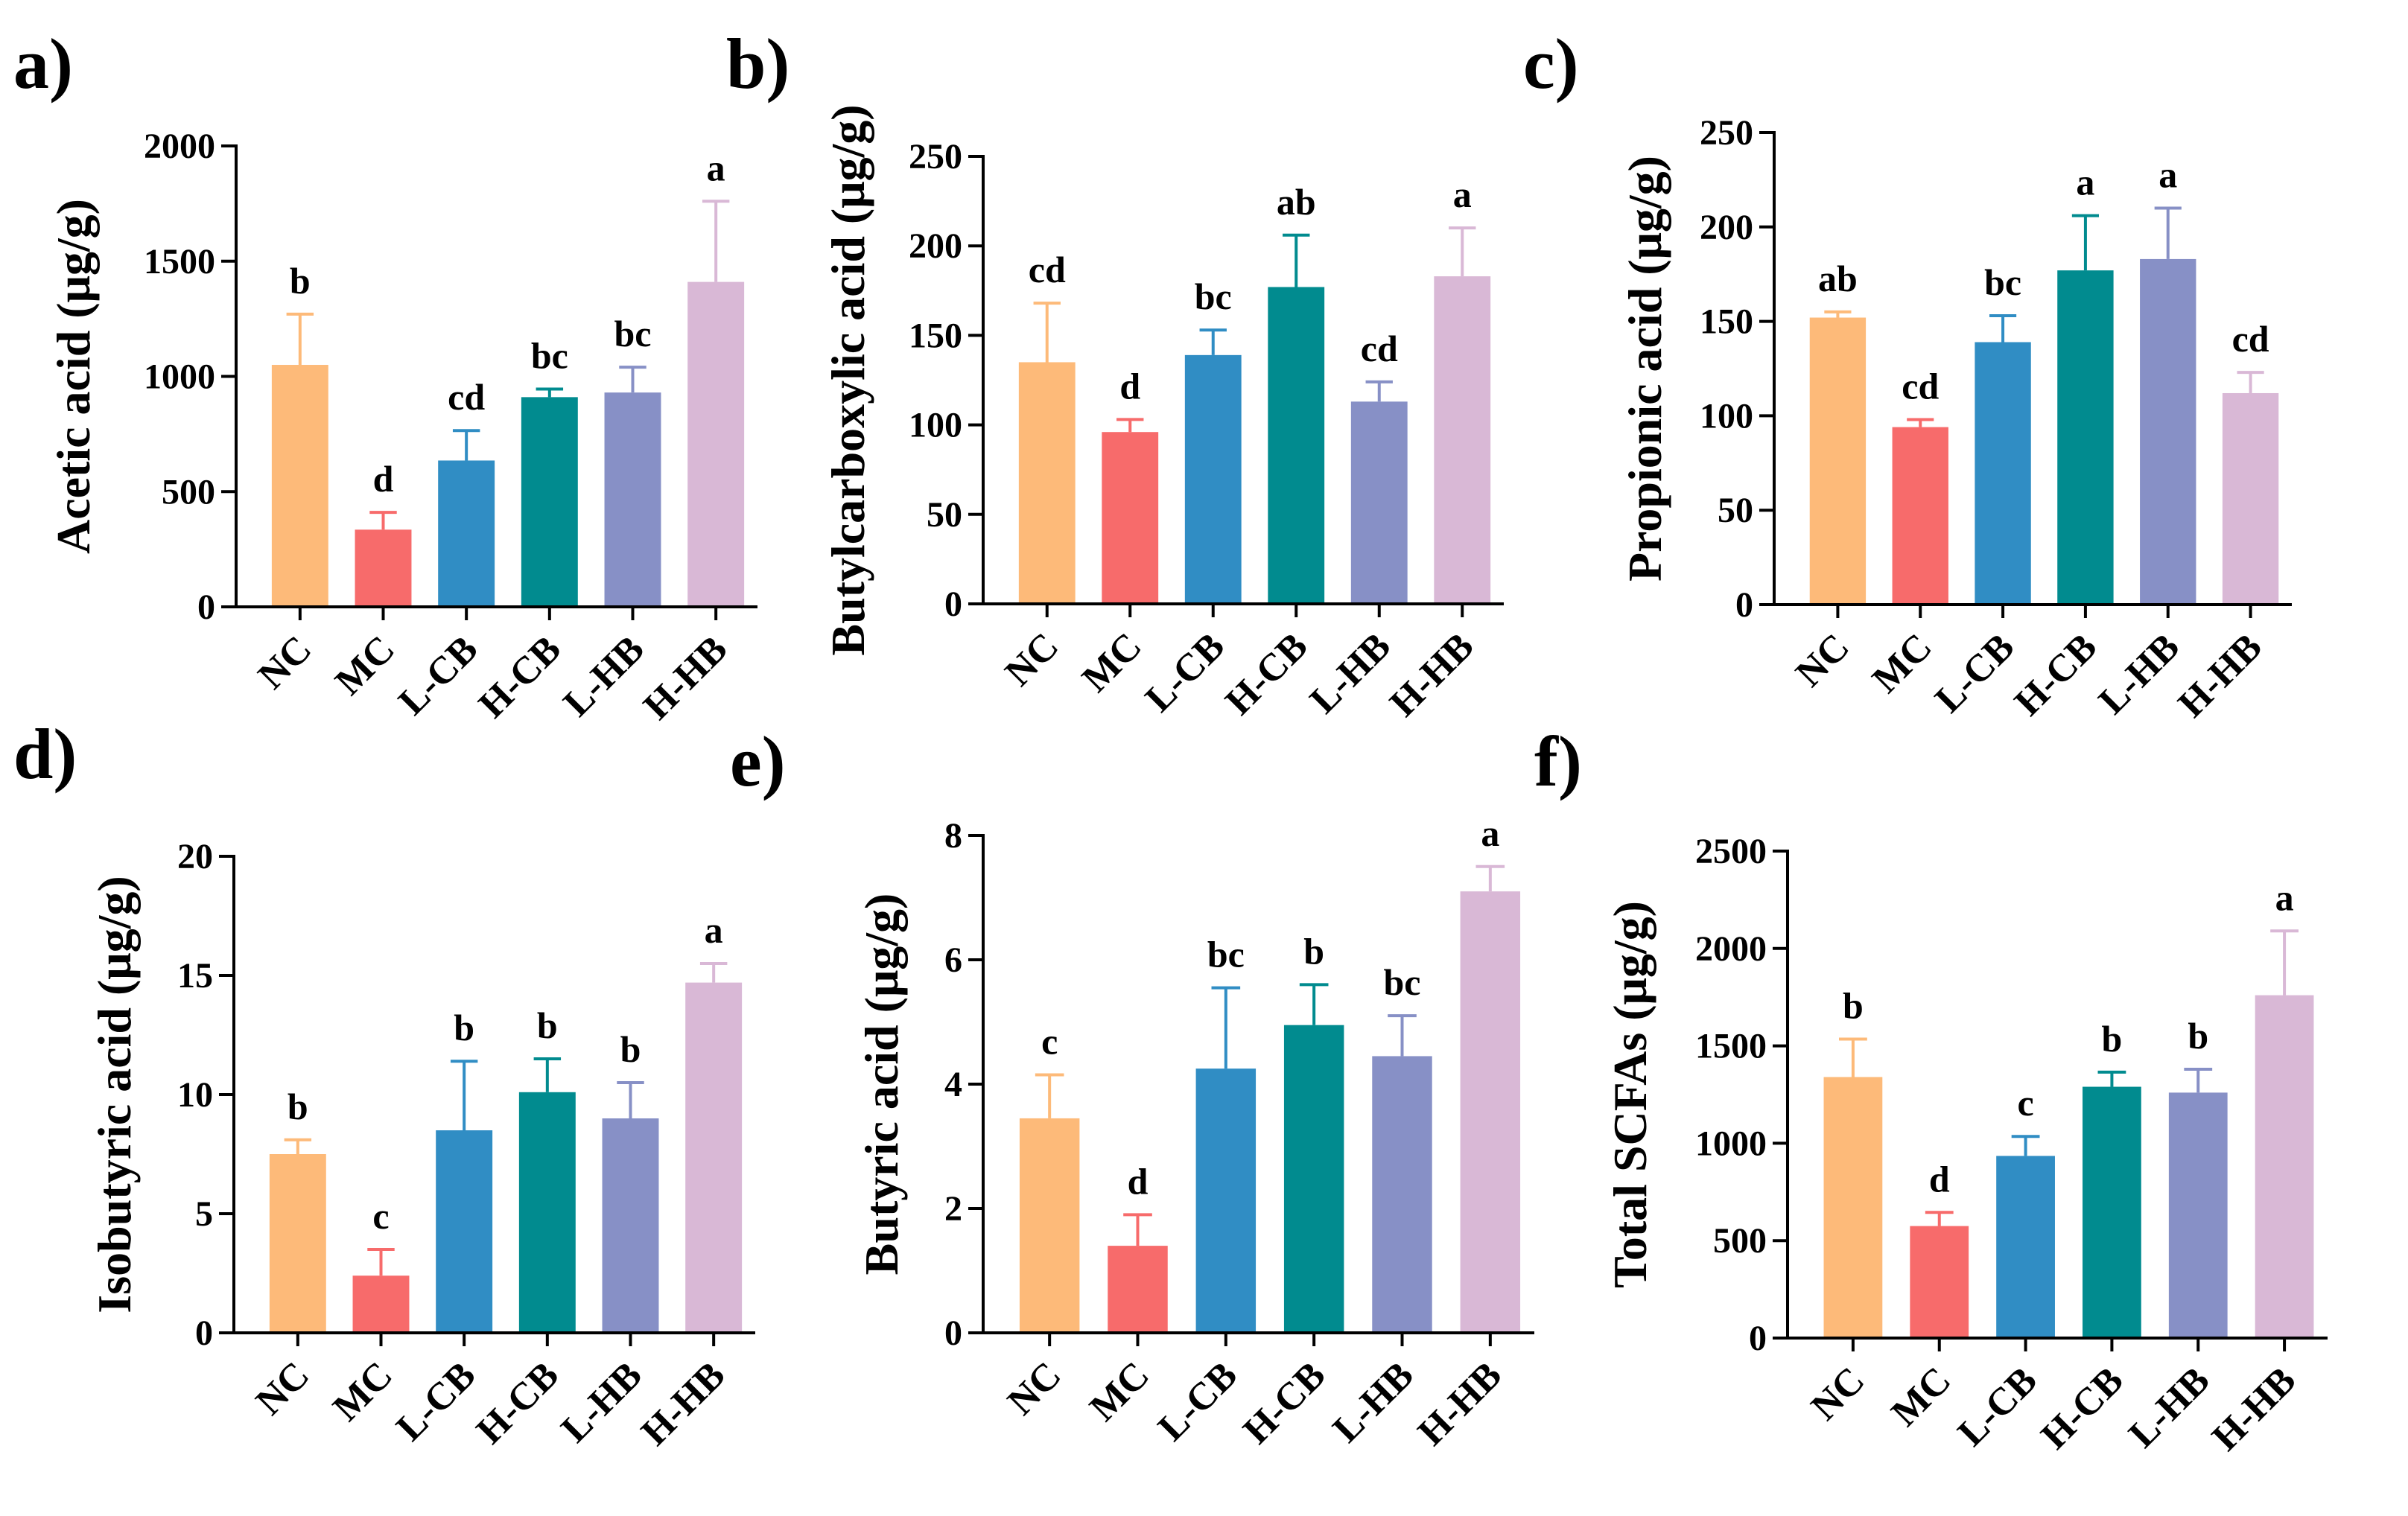 Image resolution: width=2408 pixels, height=1516 pixels. I want to click on y-tick-label: 15, so click(195, 976).